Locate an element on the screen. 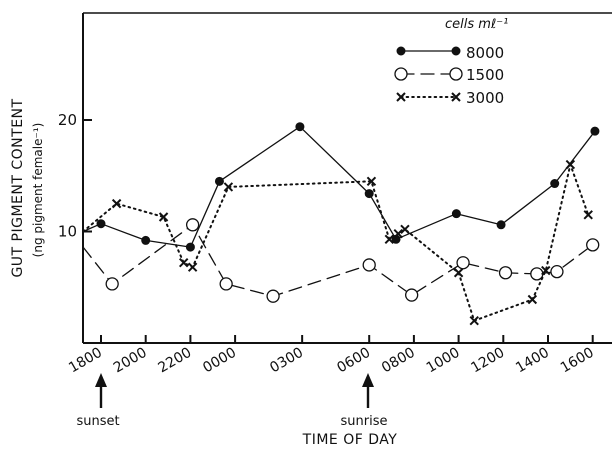 The image size is (615, 456). x-tick-label-1400: 1400 is located at coordinates (532, 361).